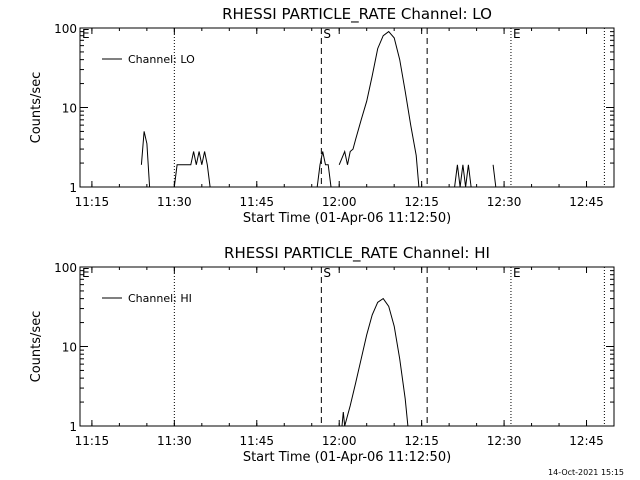 Image resolution: width=640 pixels, height=480 pixels. Describe the element at coordinates (160, 298) in the screenshot. I see `legend-label: Channel: HI` at that location.